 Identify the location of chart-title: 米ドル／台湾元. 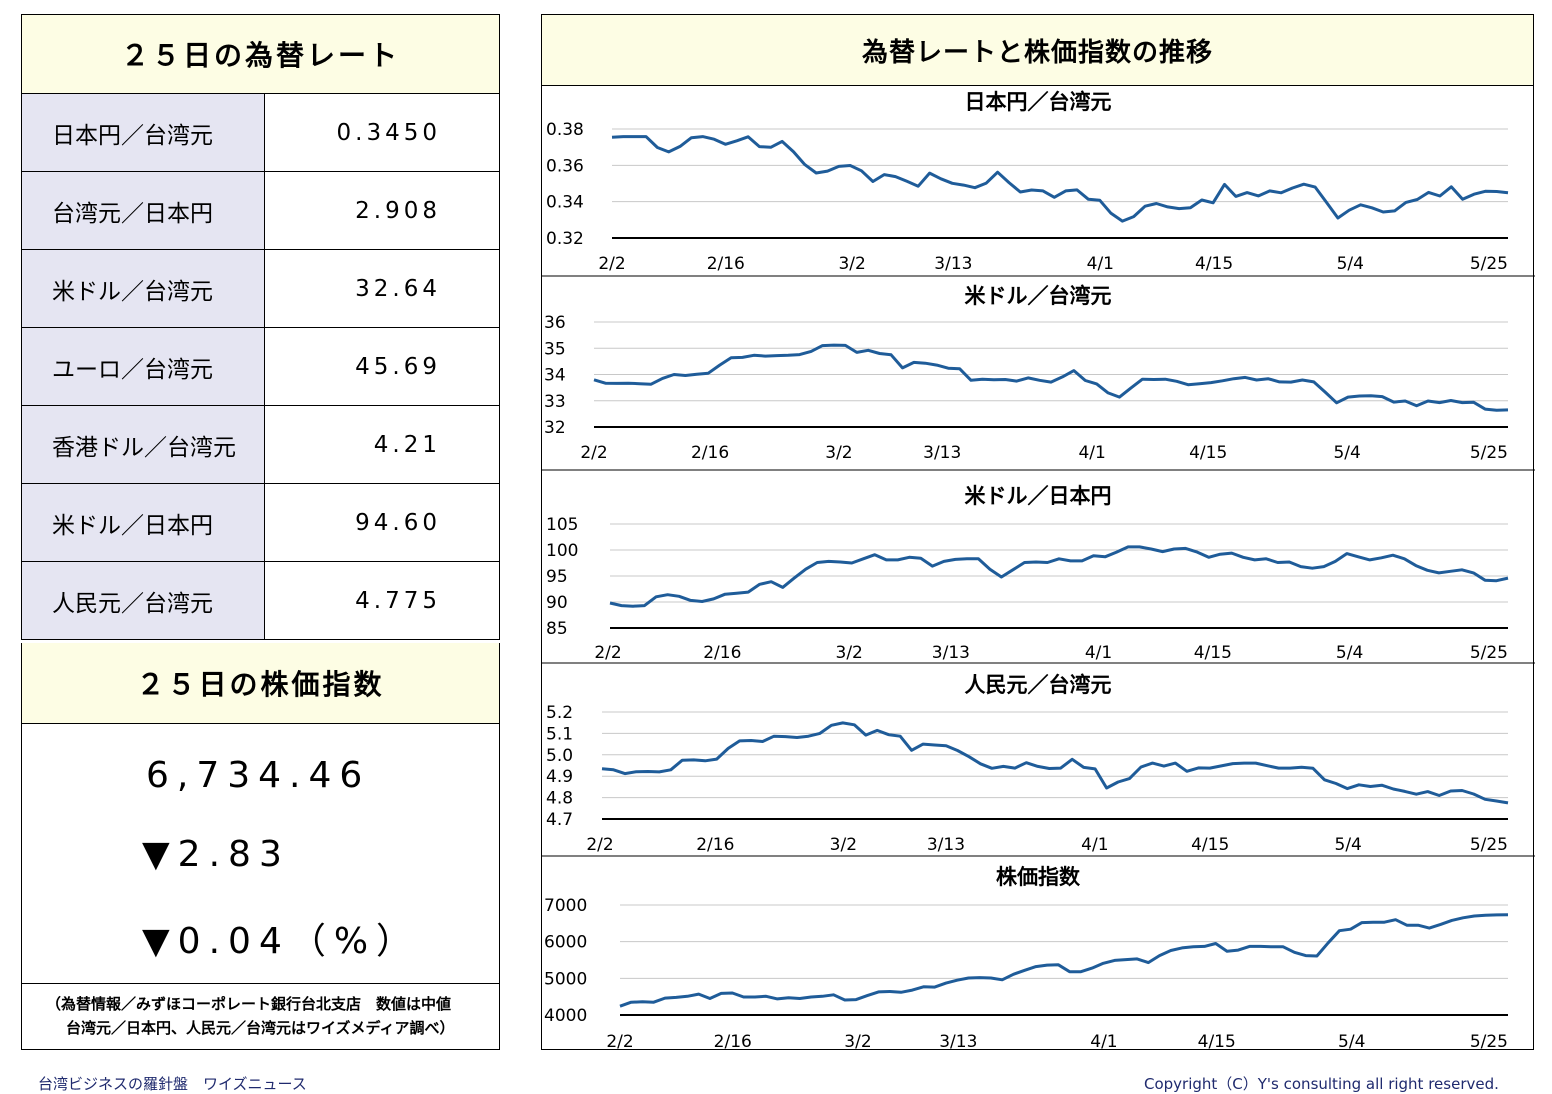
(1038, 296).